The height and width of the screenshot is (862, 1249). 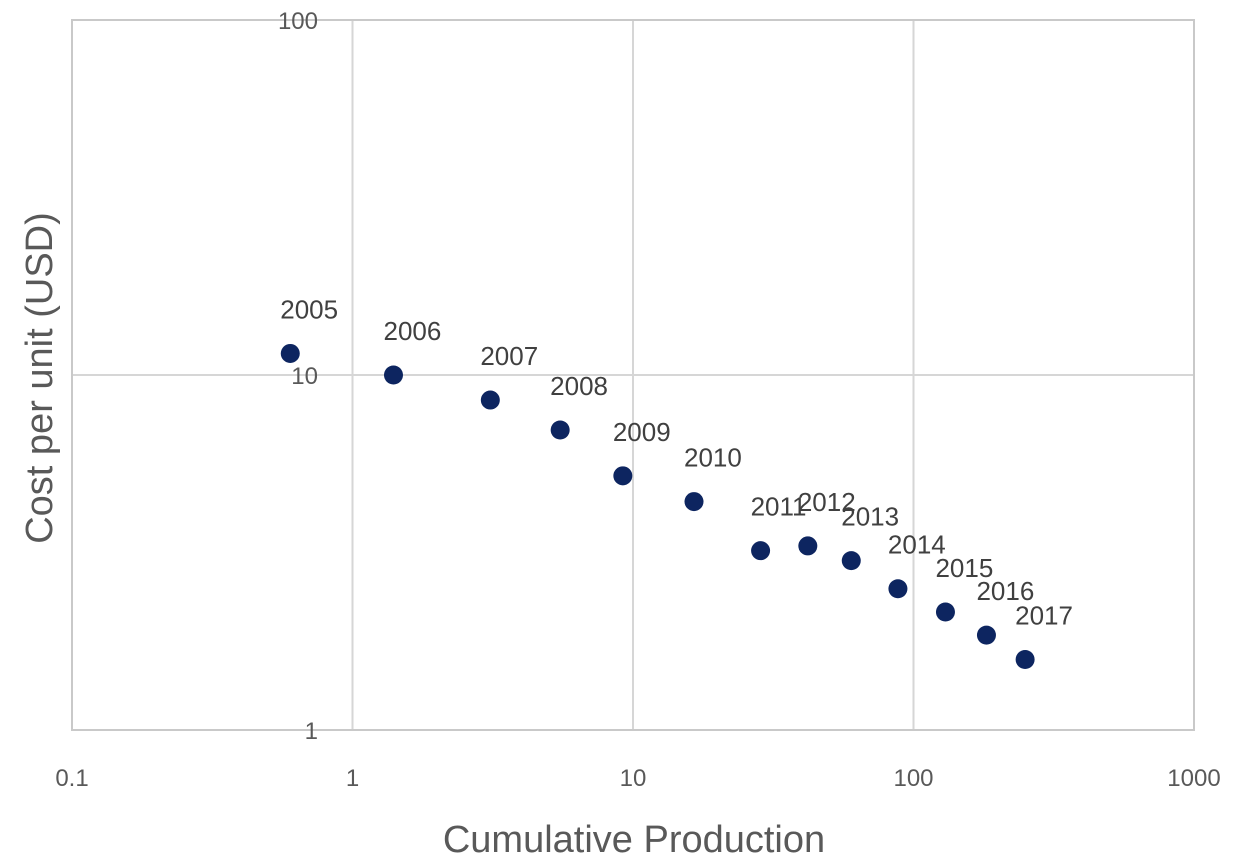 I want to click on x-axis-title: Cumulative Production, so click(x=634, y=840).